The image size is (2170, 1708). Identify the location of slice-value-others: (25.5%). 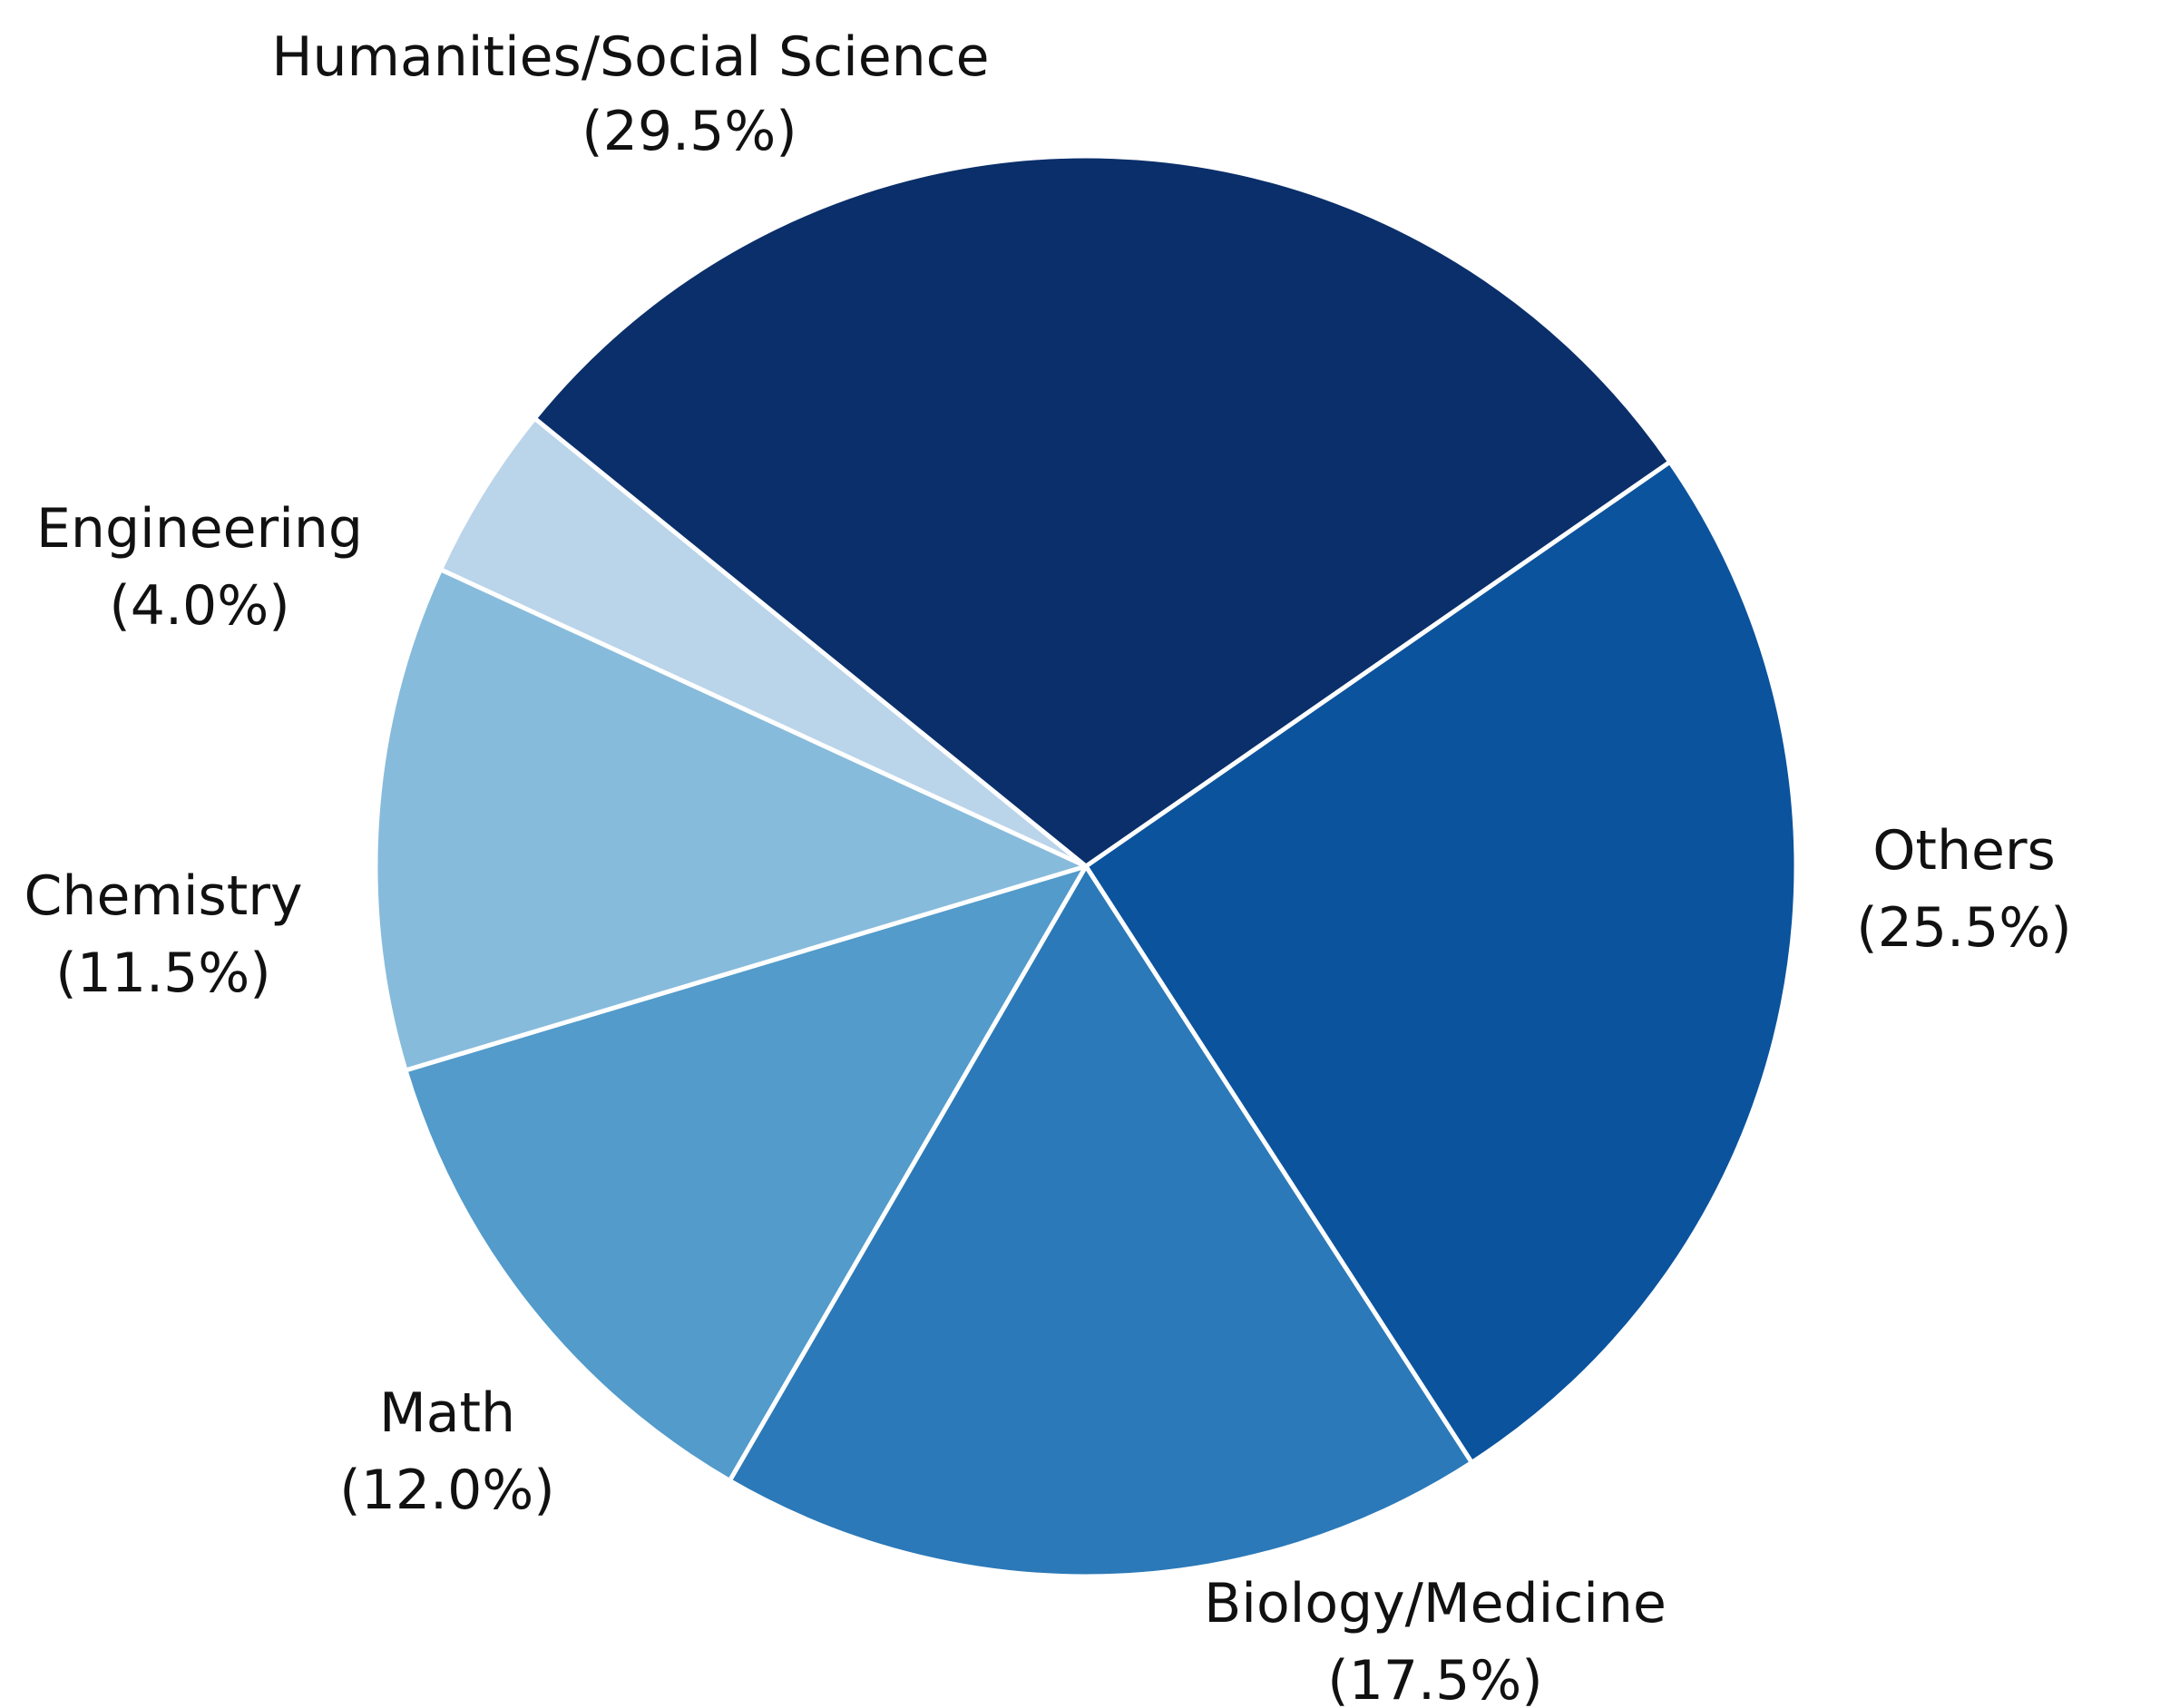
(1964, 928).